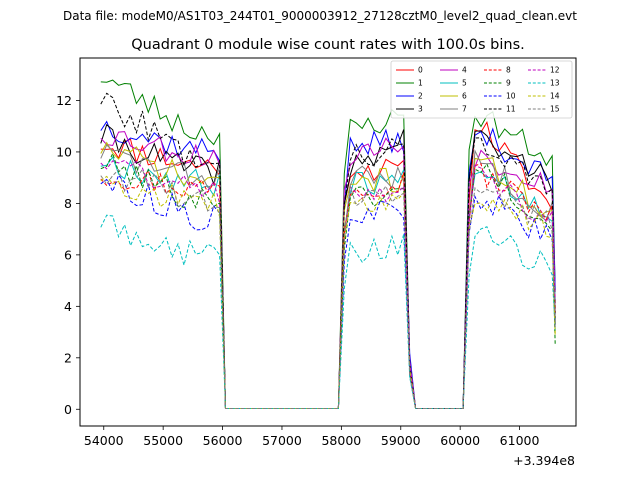  I want to click on y-axis: 0 2 4 6 8 10 12, so click(68, 255).